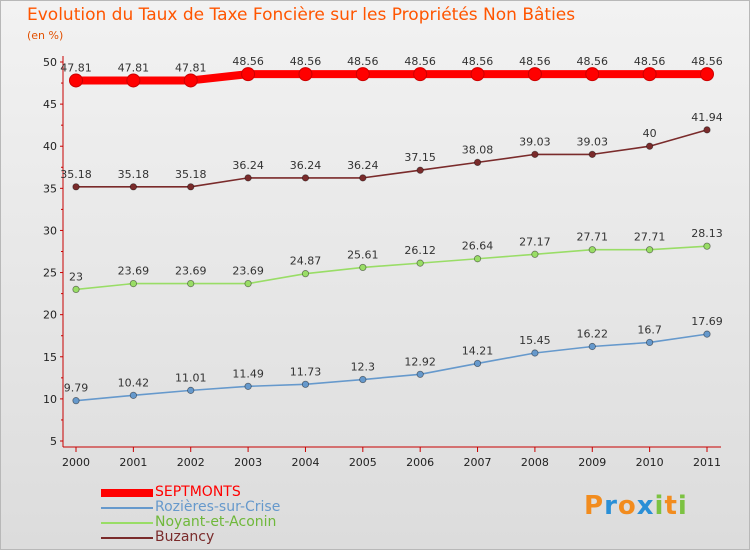  I want to click on data-label: 38.08, so click(478, 149).